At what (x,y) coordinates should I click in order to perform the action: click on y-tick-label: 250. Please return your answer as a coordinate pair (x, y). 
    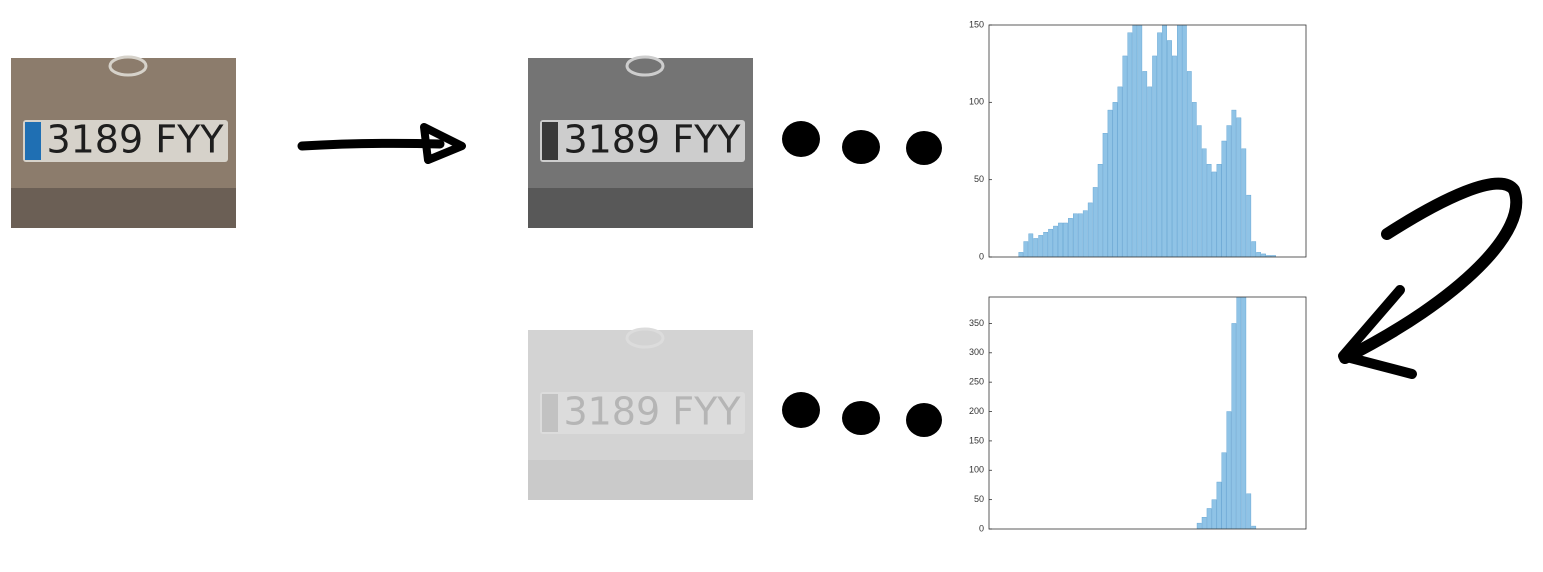
    Looking at the image, I should click on (976, 382).